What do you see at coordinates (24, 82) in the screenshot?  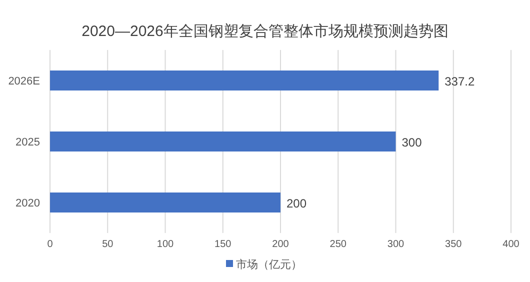 I see `y-tick-label: 2026E` at bounding box center [24, 82].